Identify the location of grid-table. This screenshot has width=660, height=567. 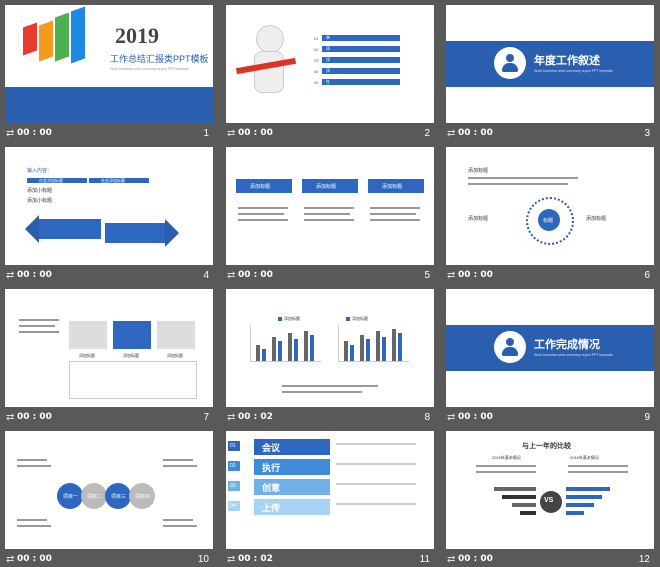
(133, 380).